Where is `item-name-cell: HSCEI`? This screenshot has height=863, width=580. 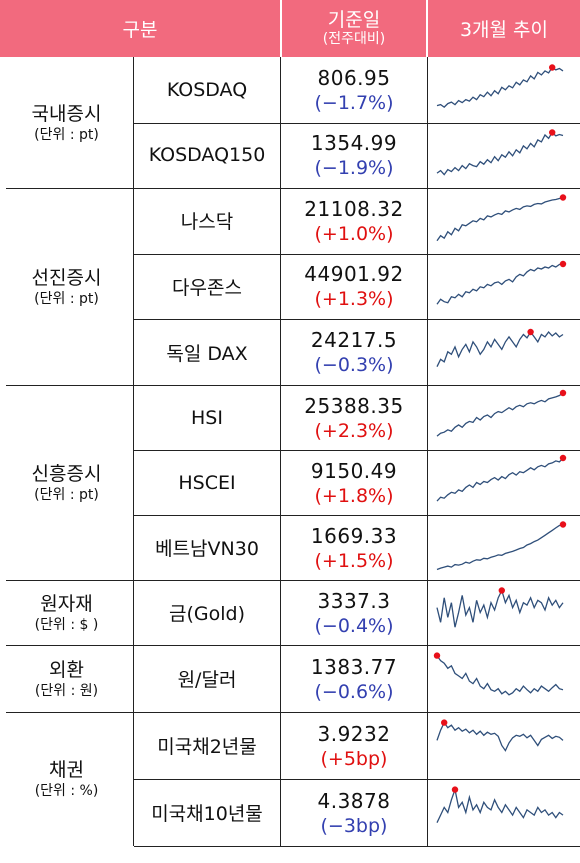
item-name-cell: HSCEI is located at coordinates (207, 482).